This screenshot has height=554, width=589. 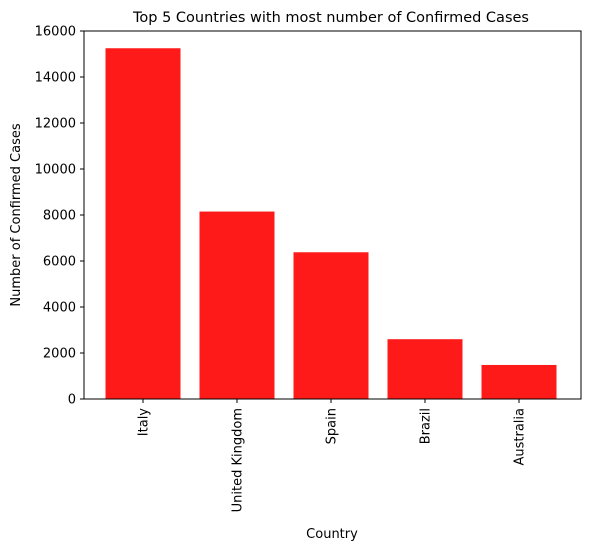 What do you see at coordinates (144, 422) in the screenshot?
I see `x-tick-label: Italy` at bounding box center [144, 422].